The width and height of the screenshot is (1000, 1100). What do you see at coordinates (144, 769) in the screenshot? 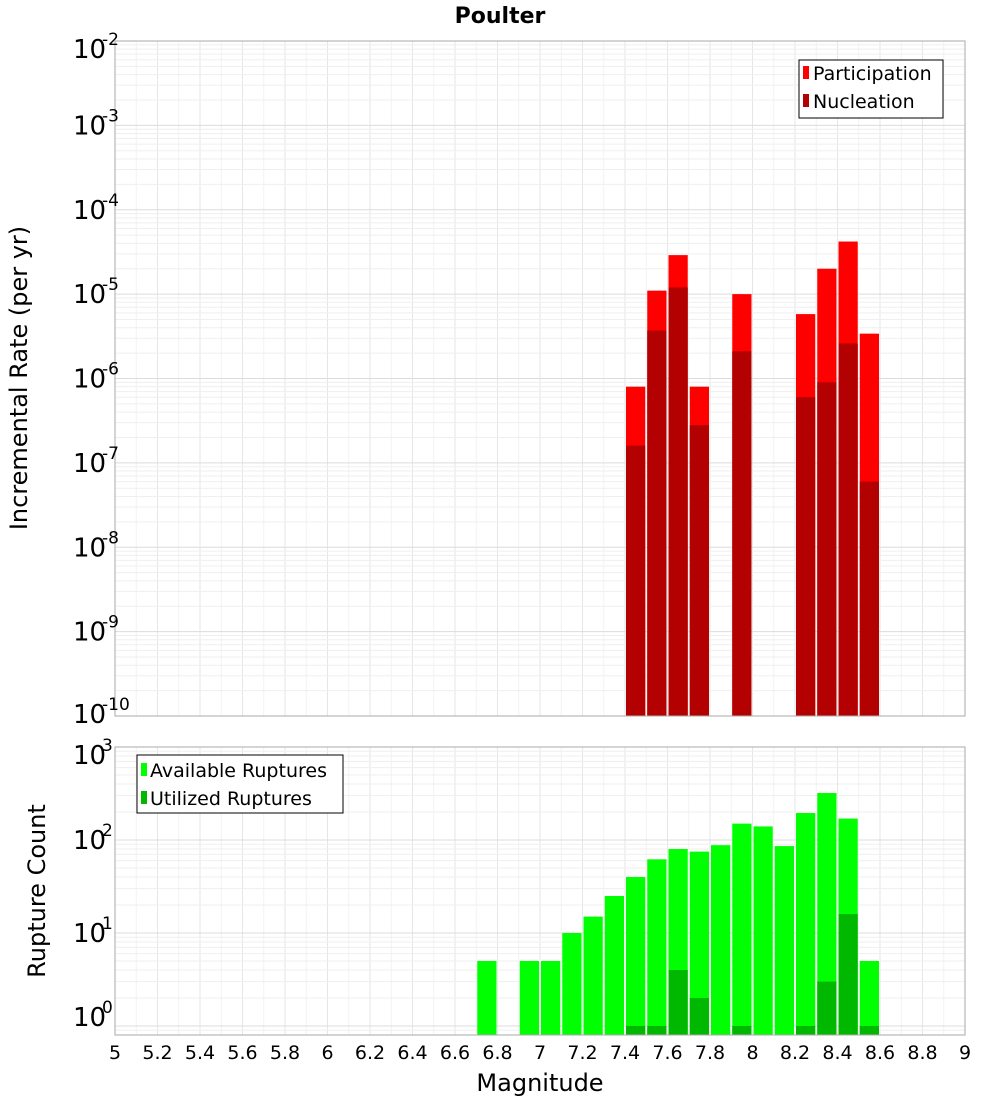
I see `available-legend-swatch` at bounding box center [144, 769].